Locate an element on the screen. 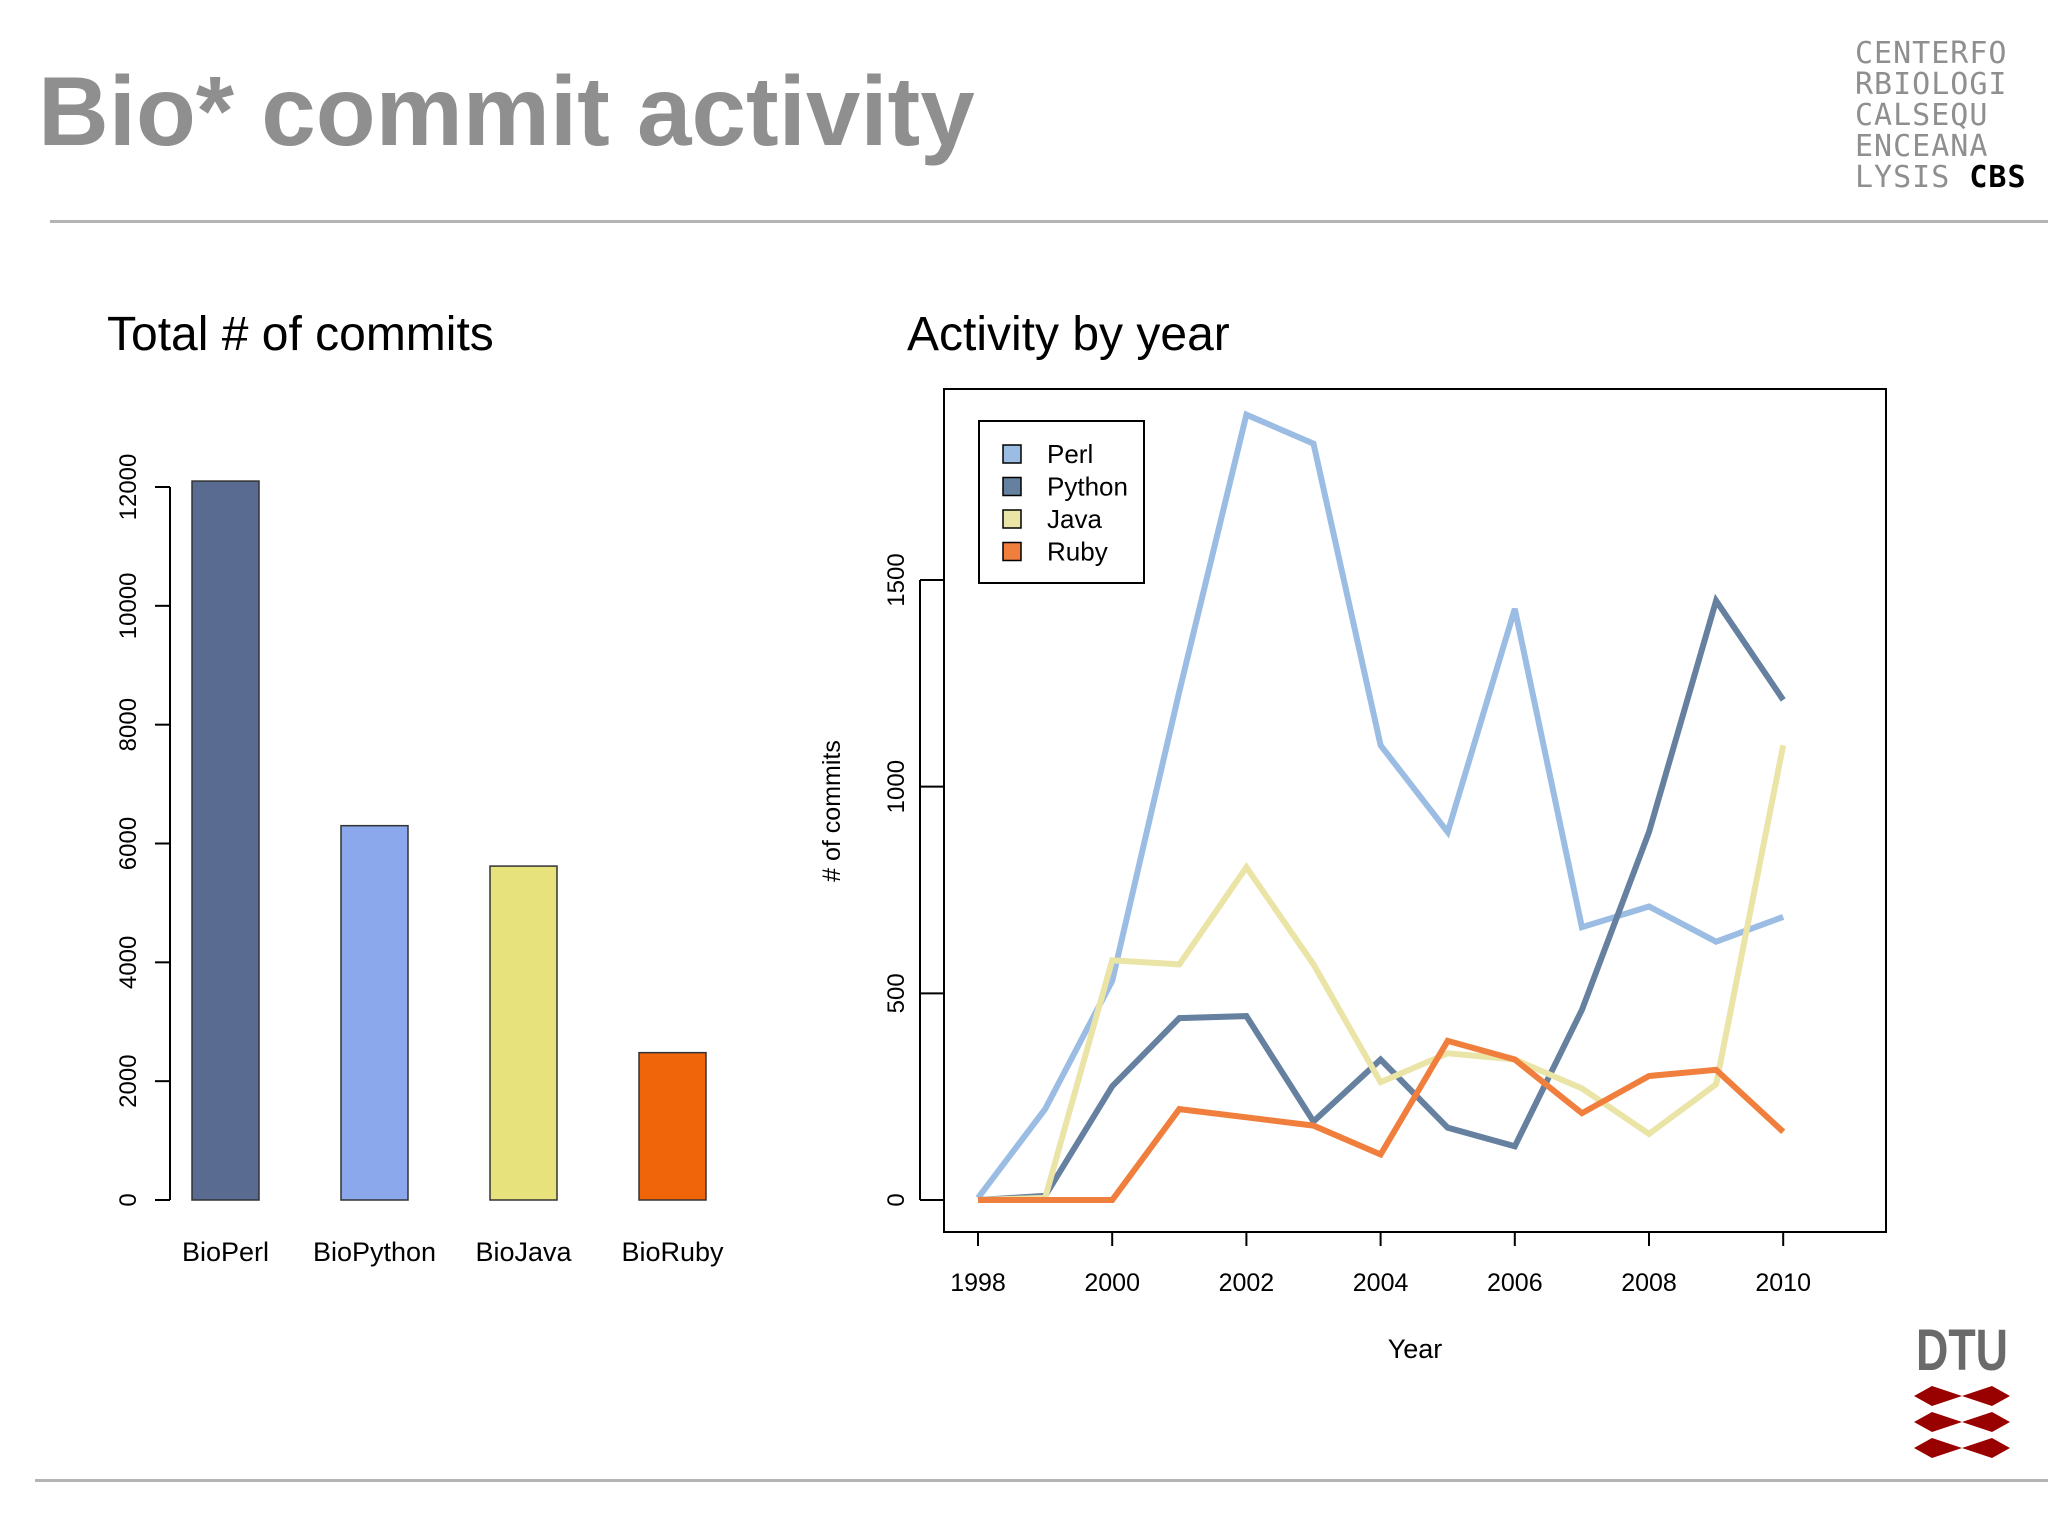  bar-chart-y-tick-label: 8000 is located at coordinates (128, 724).